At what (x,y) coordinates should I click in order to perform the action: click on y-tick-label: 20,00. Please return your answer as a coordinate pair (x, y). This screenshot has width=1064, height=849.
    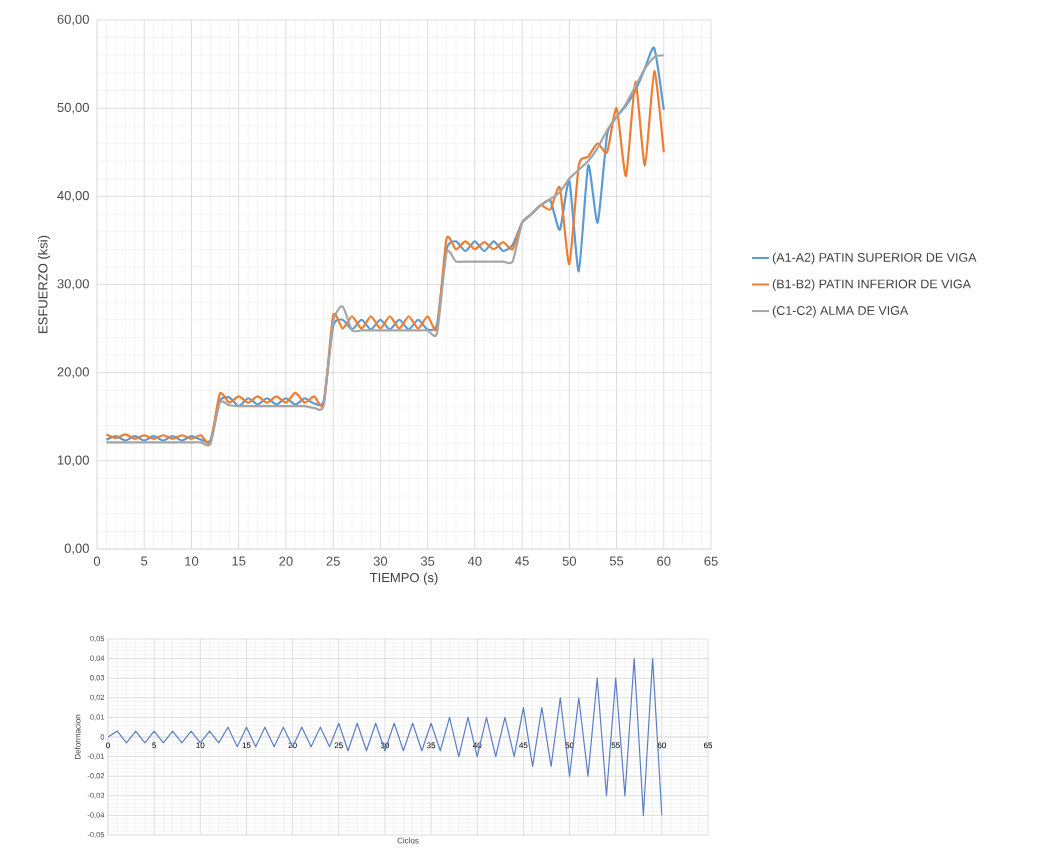
    Looking at the image, I should click on (73, 373).